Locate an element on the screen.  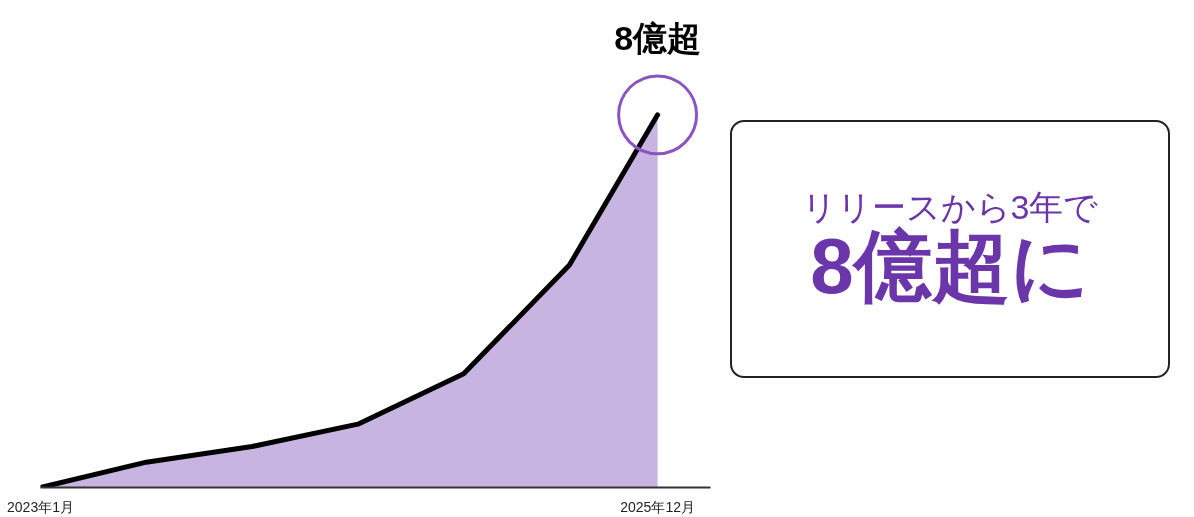
annotation: 8億超 is located at coordinates (658, 37).